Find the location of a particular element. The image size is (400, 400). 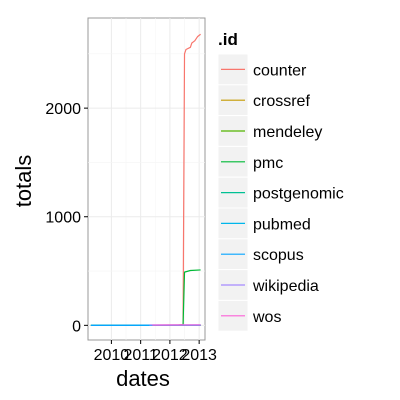

y-tick-label: 1000 is located at coordinates (63, 218).